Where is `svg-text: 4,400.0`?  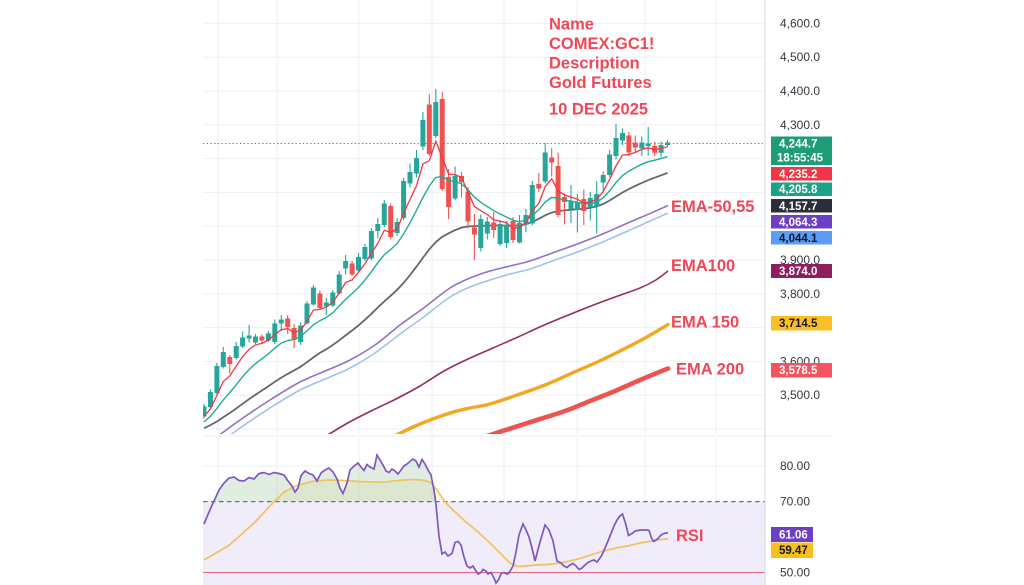
svg-text: 4,400.0 is located at coordinates (800, 91).